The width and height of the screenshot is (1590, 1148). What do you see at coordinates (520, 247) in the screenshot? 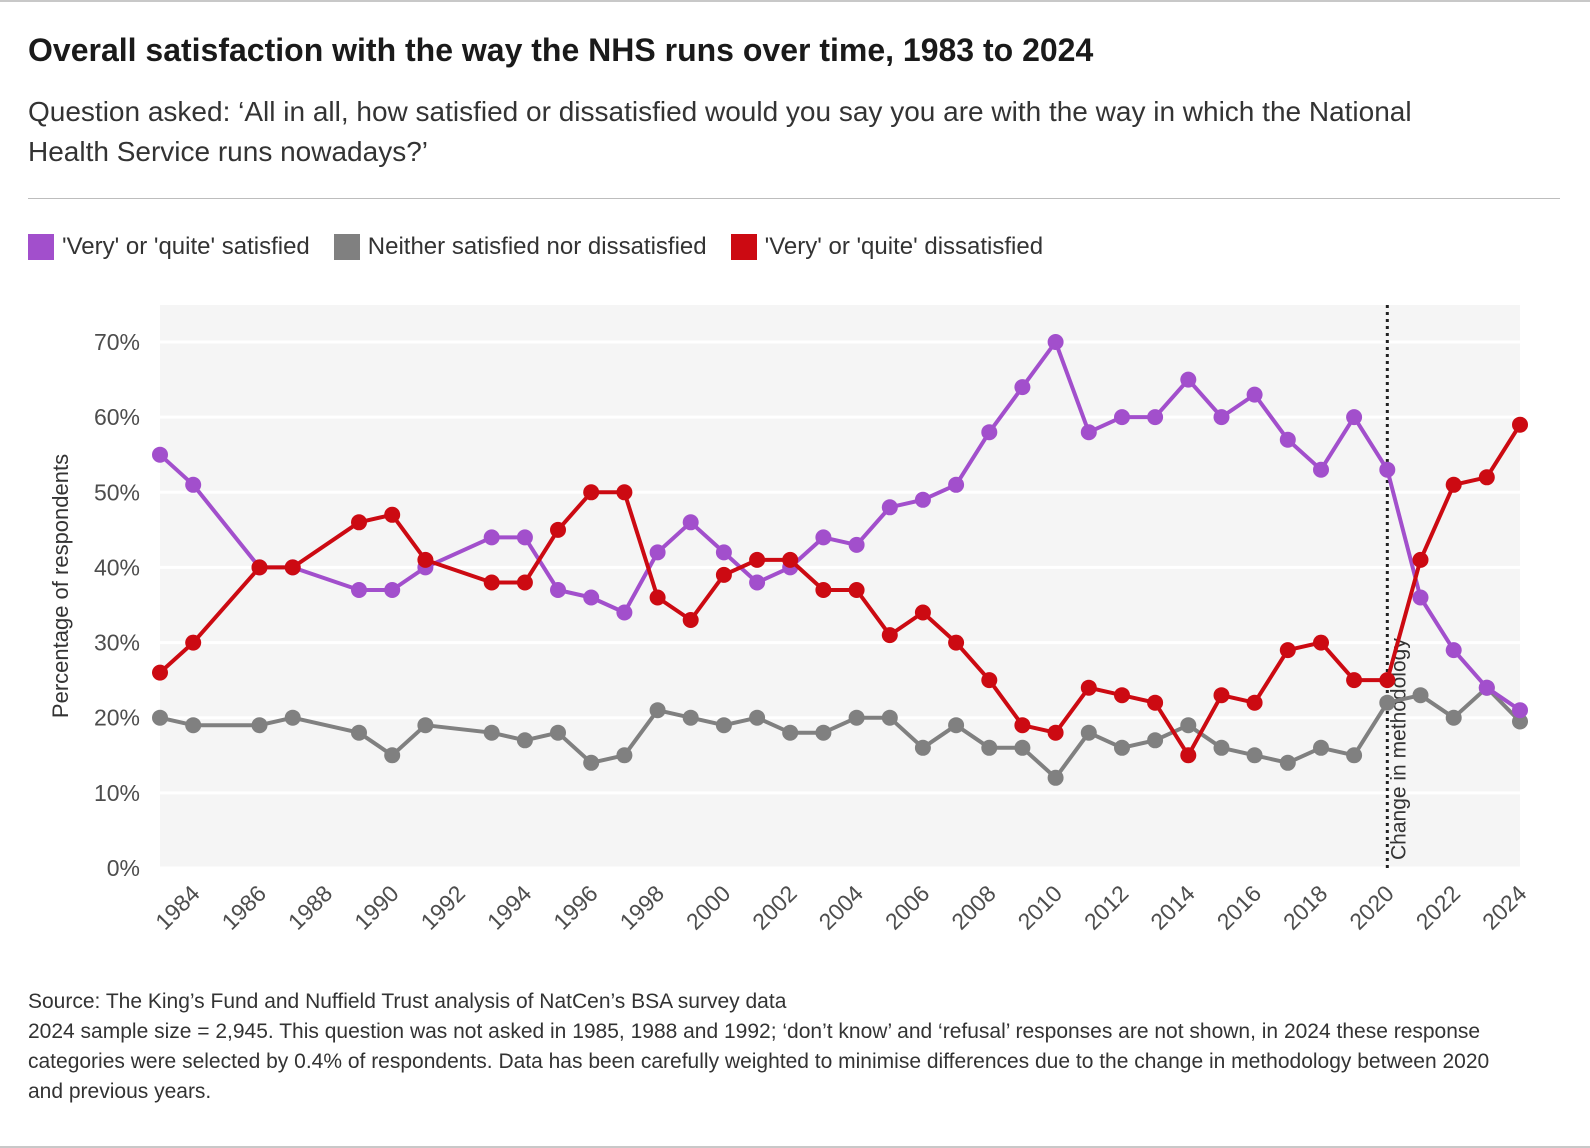
I see `legend-item-neither: Neither satisfied nor dissatisfied` at bounding box center [520, 247].